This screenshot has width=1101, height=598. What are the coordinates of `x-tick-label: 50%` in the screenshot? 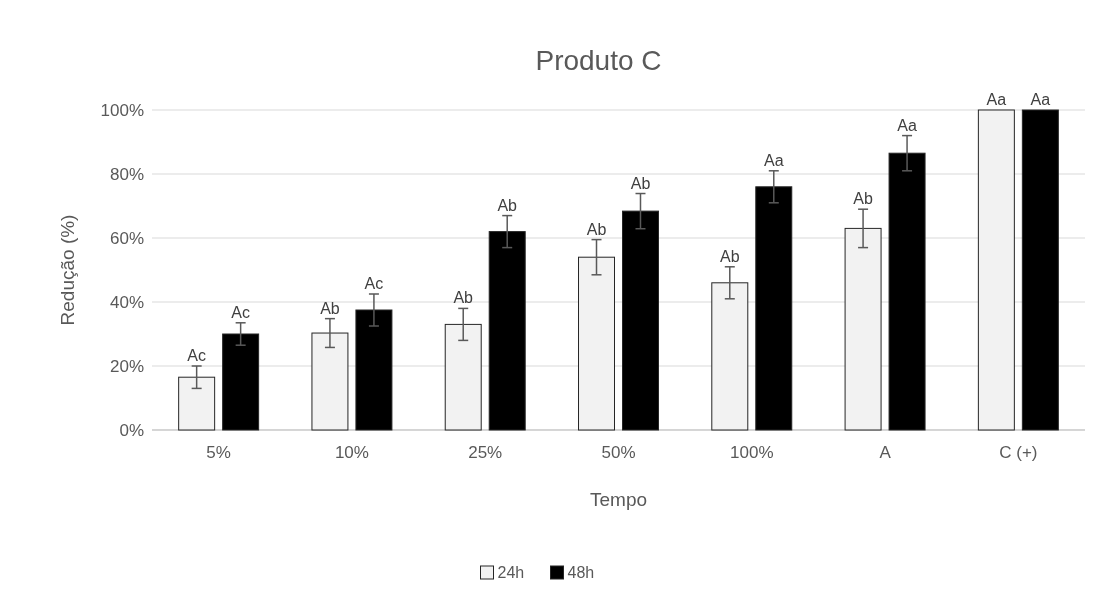 It's located at (618, 452).